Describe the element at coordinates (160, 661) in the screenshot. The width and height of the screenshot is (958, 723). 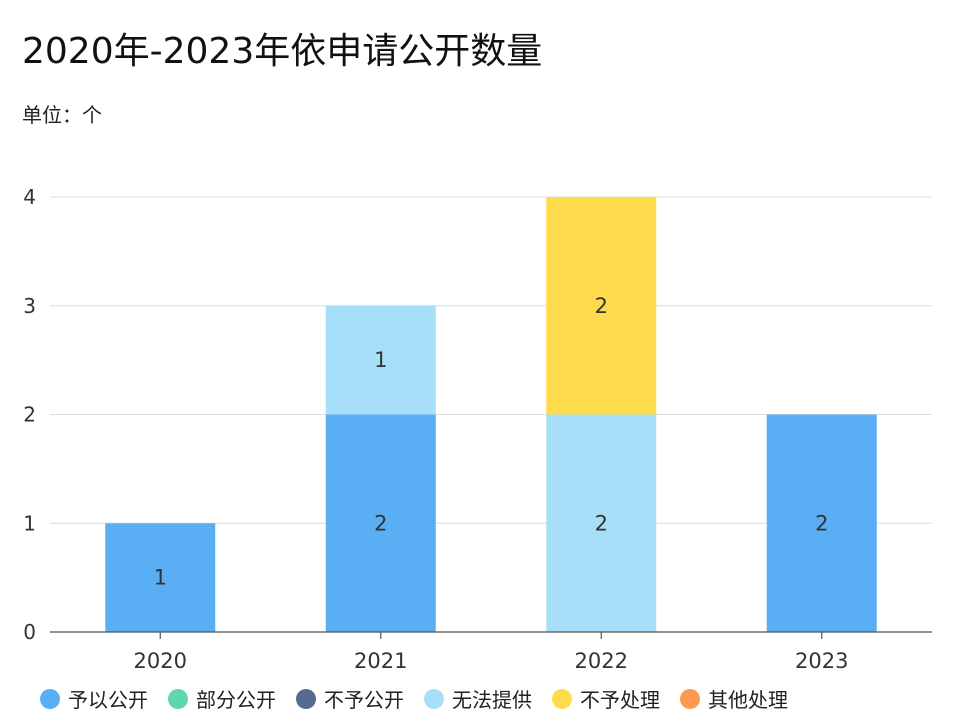
I see `x-tick-label: 2020` at that location.